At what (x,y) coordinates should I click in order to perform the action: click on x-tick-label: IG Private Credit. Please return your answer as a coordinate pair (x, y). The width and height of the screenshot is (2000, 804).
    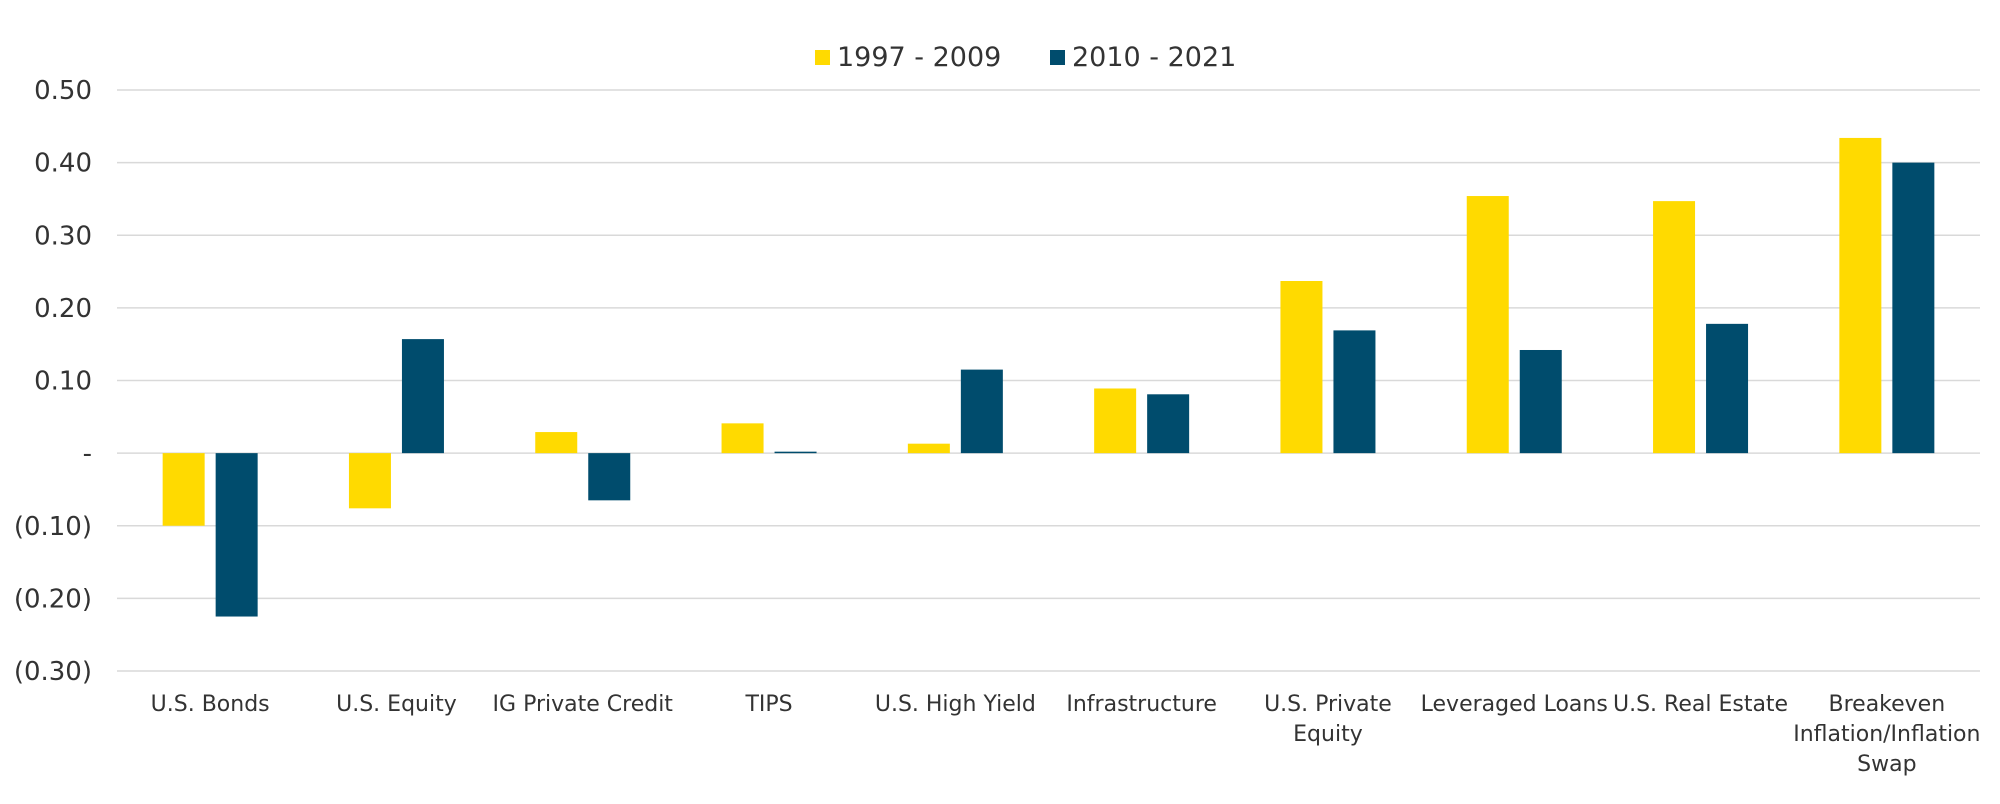
    Looking at the image, I should click on (583, 704).